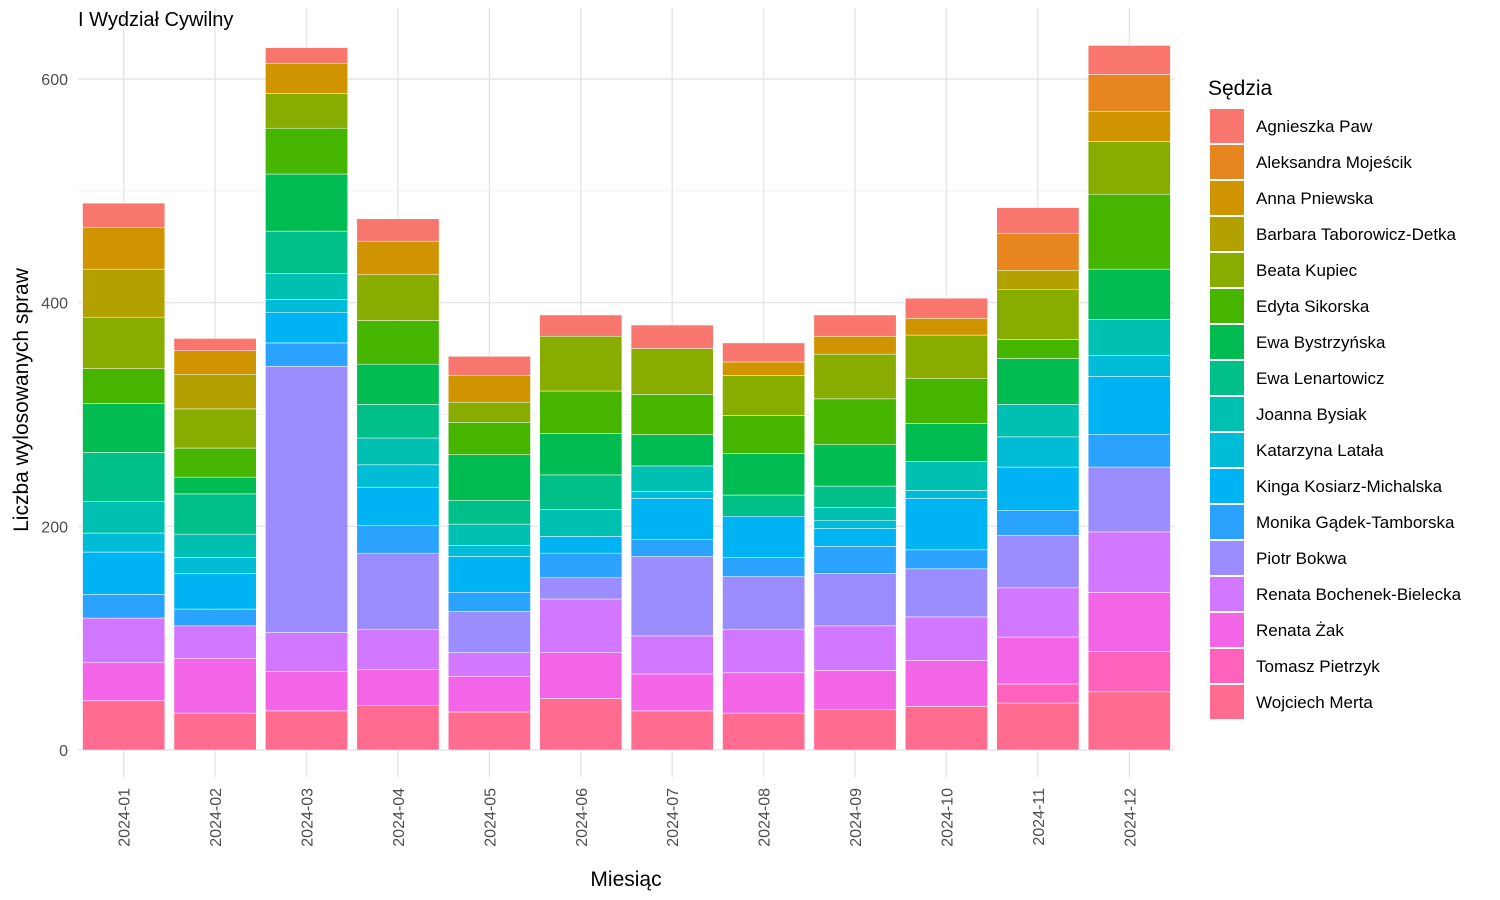 The height and width of the screenshot is (900, 1500). Describe the element at coordinates (1315, 198) in the screenshot. I see `legend-label: Anna Pniewska` at that location.